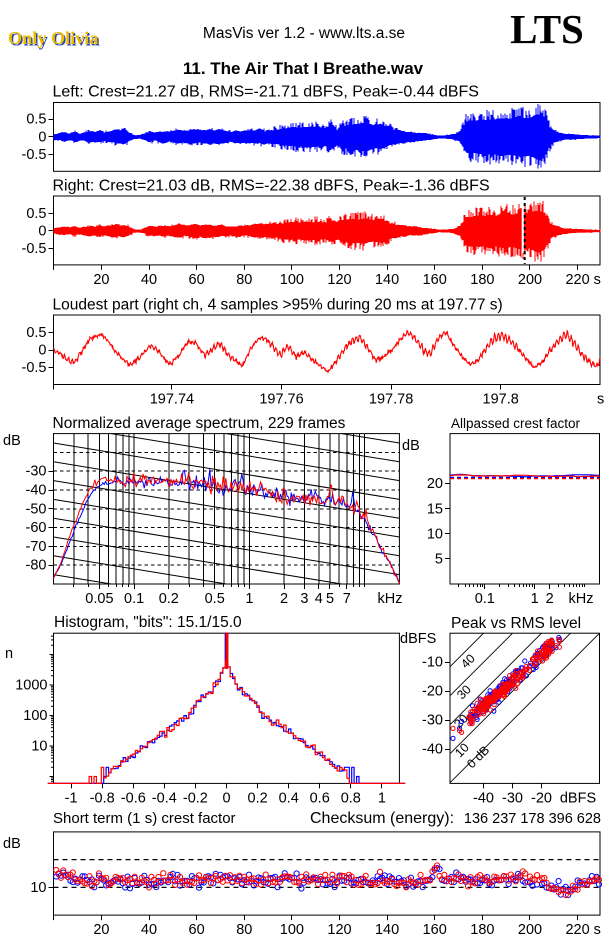  Describe the element at coordinates (36, 566) in the screenshot. I see `svg-text: -80` at that location.